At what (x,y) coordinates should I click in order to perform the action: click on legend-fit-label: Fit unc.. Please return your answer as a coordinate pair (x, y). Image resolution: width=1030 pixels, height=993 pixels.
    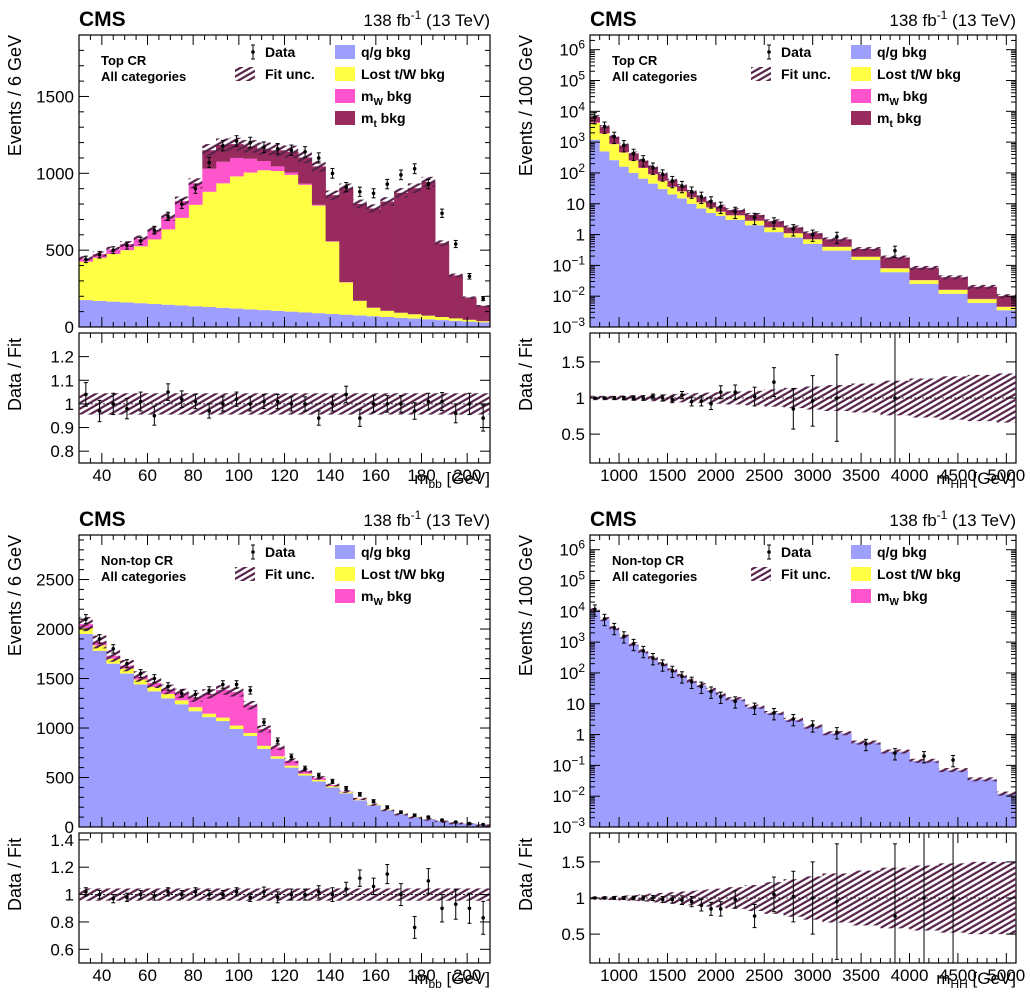
    Looking at the image, I should click on (806, 574).